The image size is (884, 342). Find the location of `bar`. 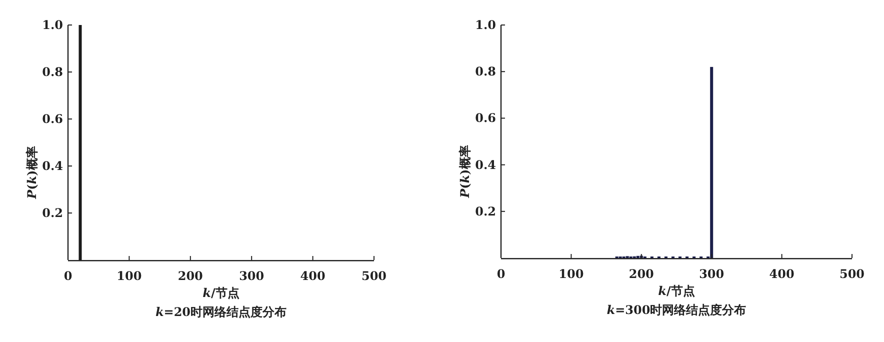

bar is located at coordinates (712, 162).